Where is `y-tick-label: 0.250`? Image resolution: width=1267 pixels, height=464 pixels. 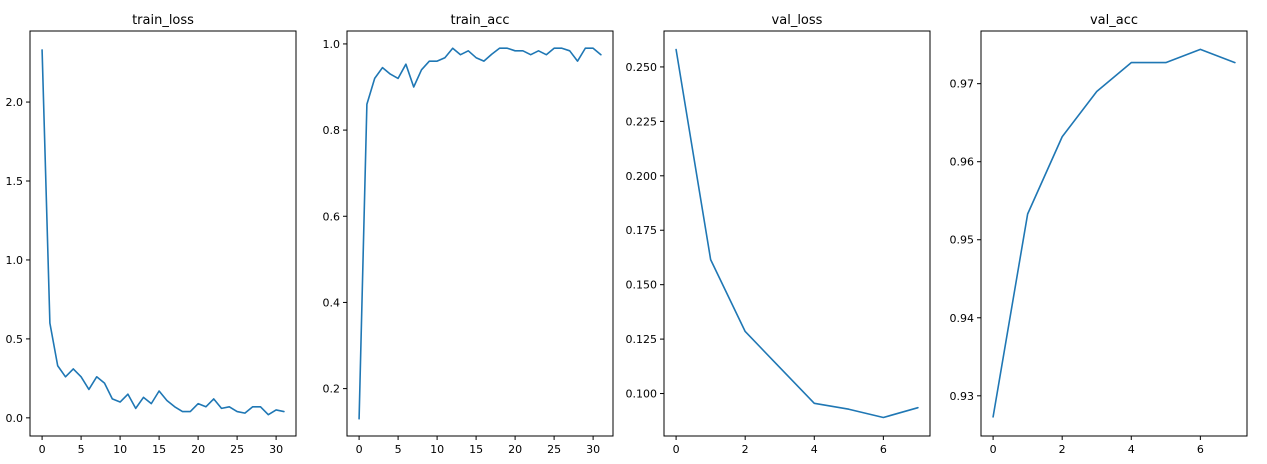
y-tick-label: 0.250 is located at coordinates (642, 67).